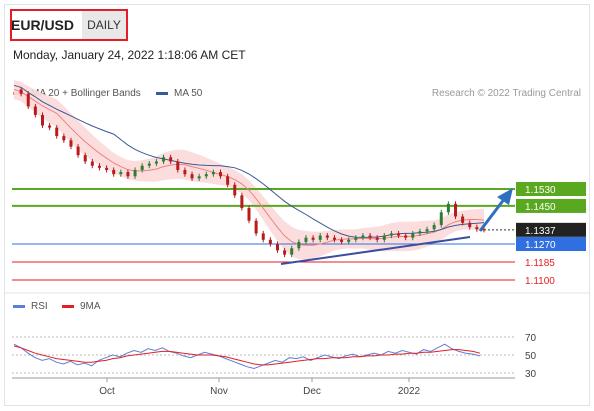 This screenshot has width=594, height=411. I want to click on x-tick-label: Nov, so click(219, 391).